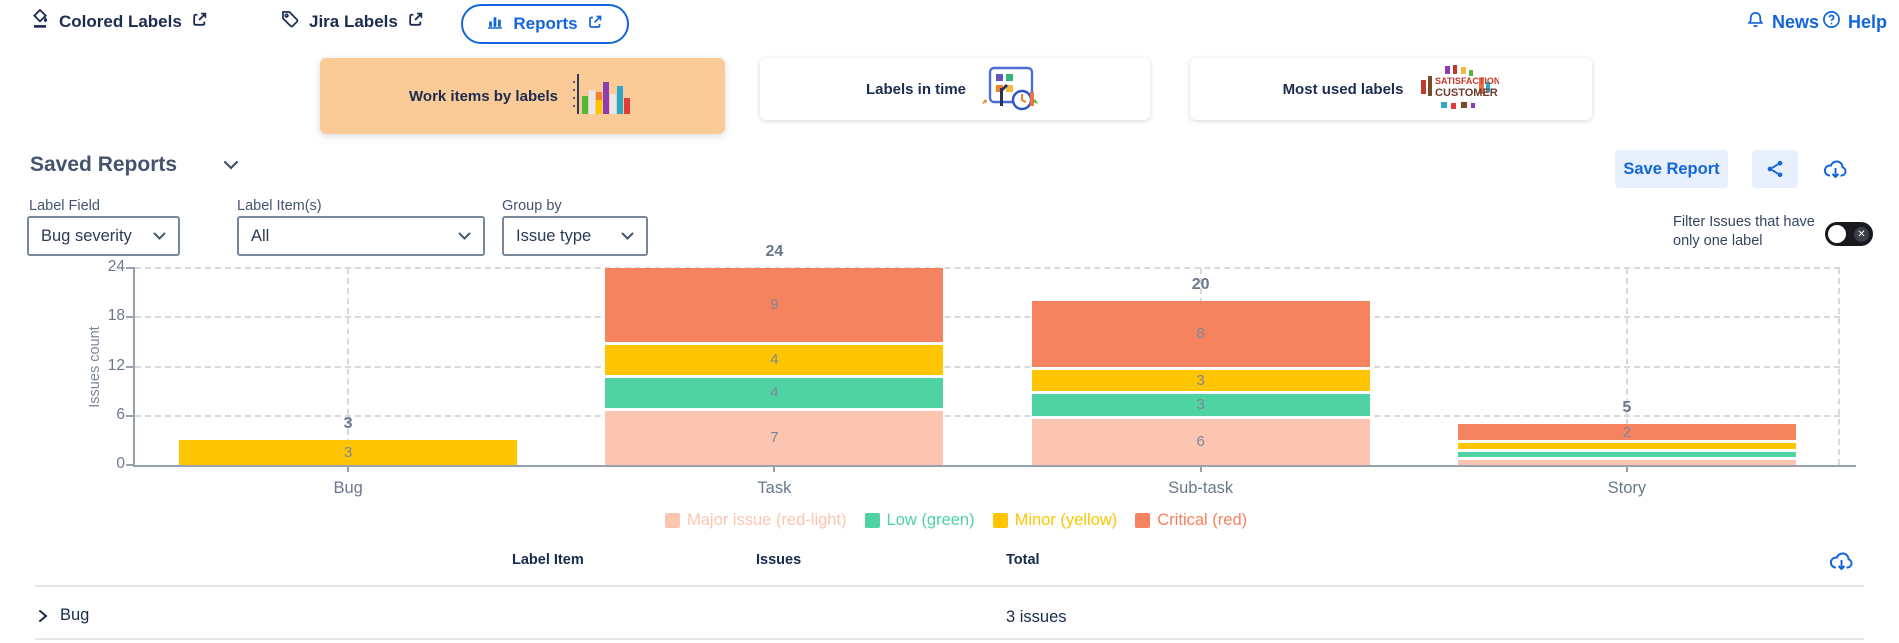 This screenshot has width=1899, height=643. Describe the element at coordinates (260, 235) in the screenshot. I see `label-items-value: All` at that location.